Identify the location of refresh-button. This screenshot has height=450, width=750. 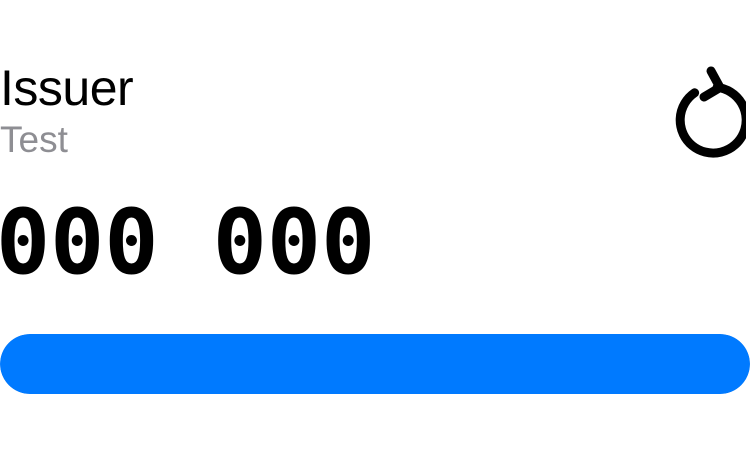
(705, 112).